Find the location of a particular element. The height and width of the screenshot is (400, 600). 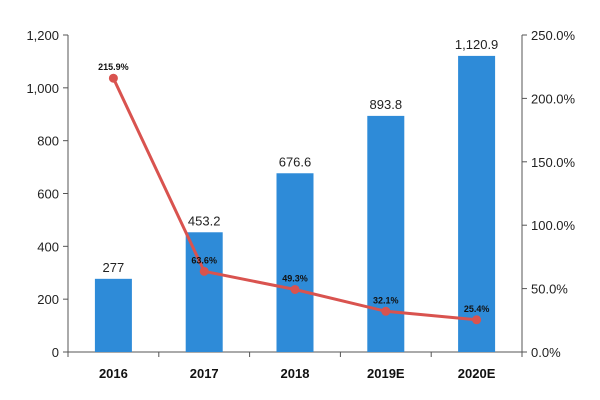

left-tick-label: 800 is located at coordinates (48, 141).